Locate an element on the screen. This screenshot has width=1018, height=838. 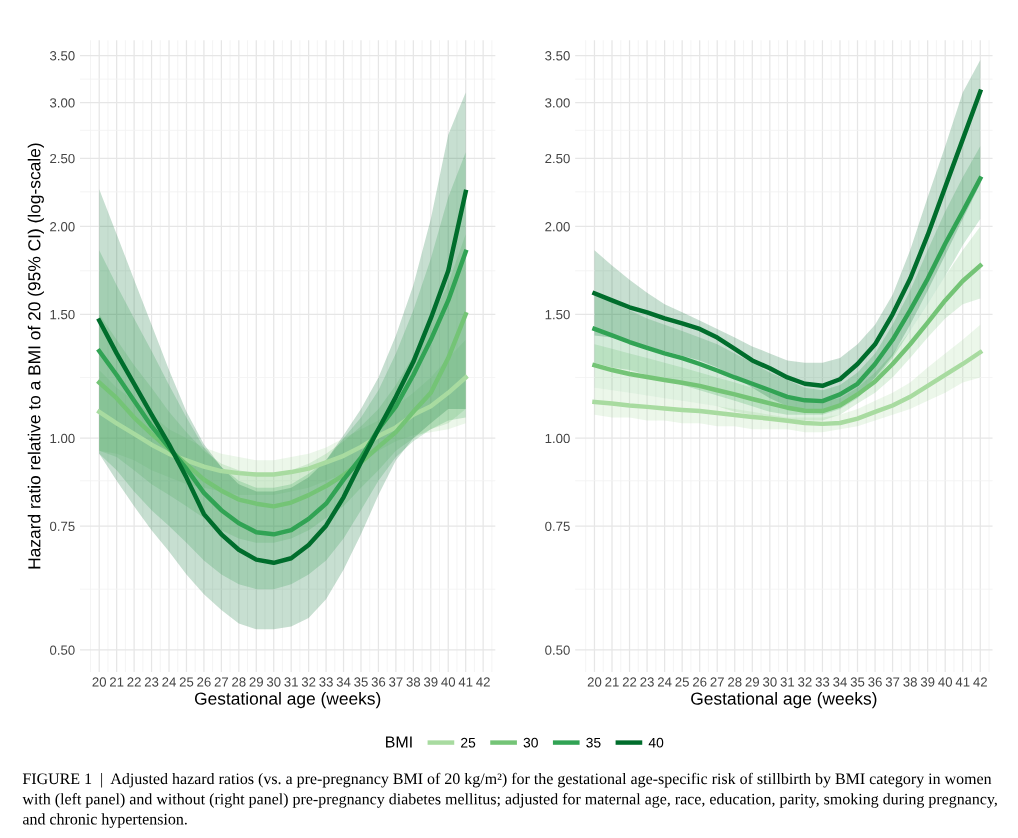
legend-label: 25 is located at coordinates (468, 742).